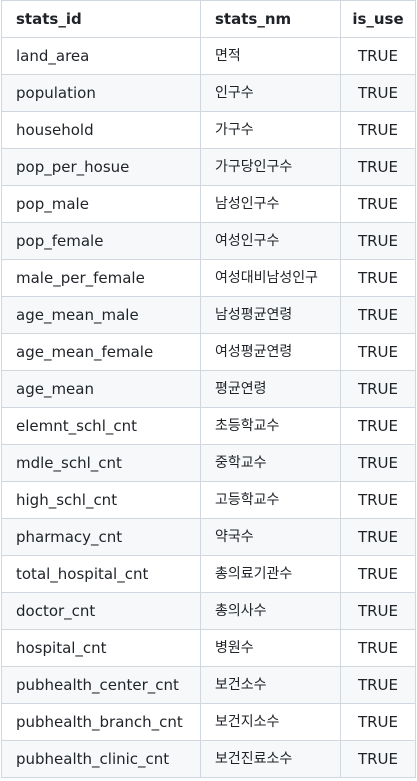 The width and height of the screenshot is (417, 781). I want to click on cell-stats-id: male_per_female, so click(101, 278).